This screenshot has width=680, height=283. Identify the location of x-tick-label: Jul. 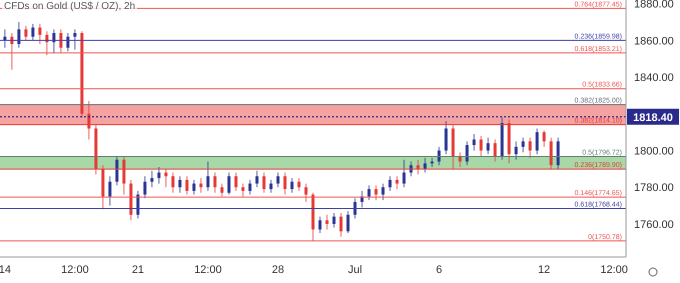
(355, 270).